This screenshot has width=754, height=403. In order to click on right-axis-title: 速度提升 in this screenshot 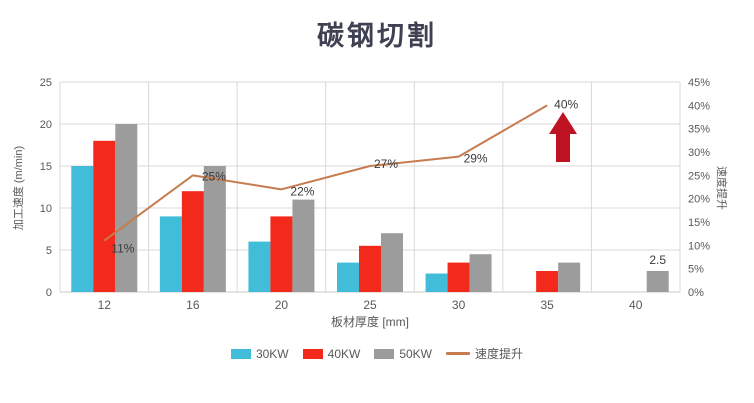, I will do `click(721, 188)`.